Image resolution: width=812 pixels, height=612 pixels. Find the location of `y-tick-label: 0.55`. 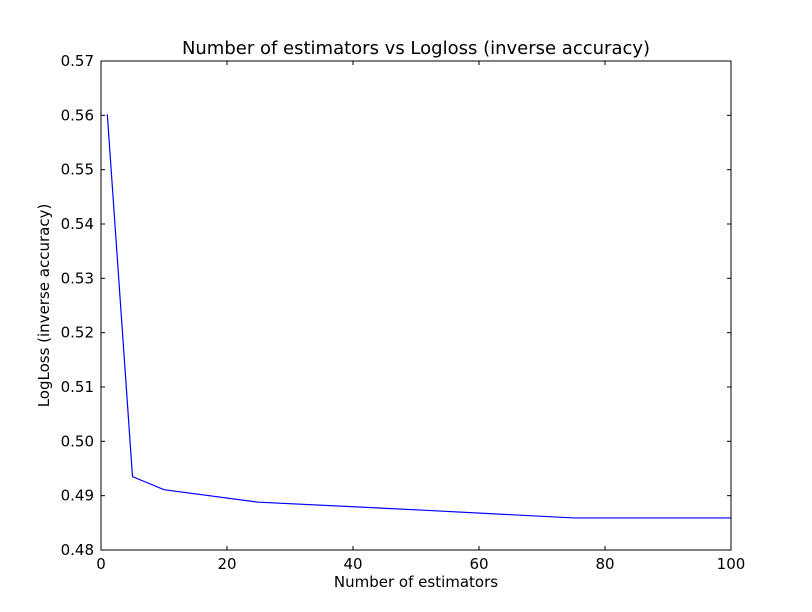

y-tick-label: 0.55 is located at coordinates (77, 170).